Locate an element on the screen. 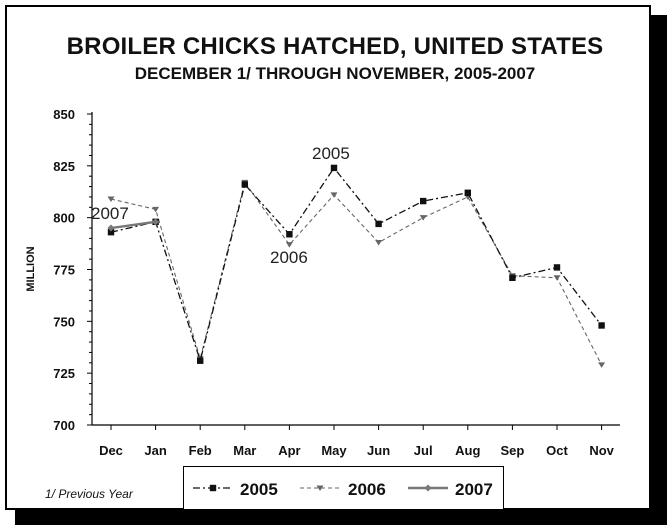 This screenshot has height=528, width=670. series-line-2007 is located at coordinates (133, 225).